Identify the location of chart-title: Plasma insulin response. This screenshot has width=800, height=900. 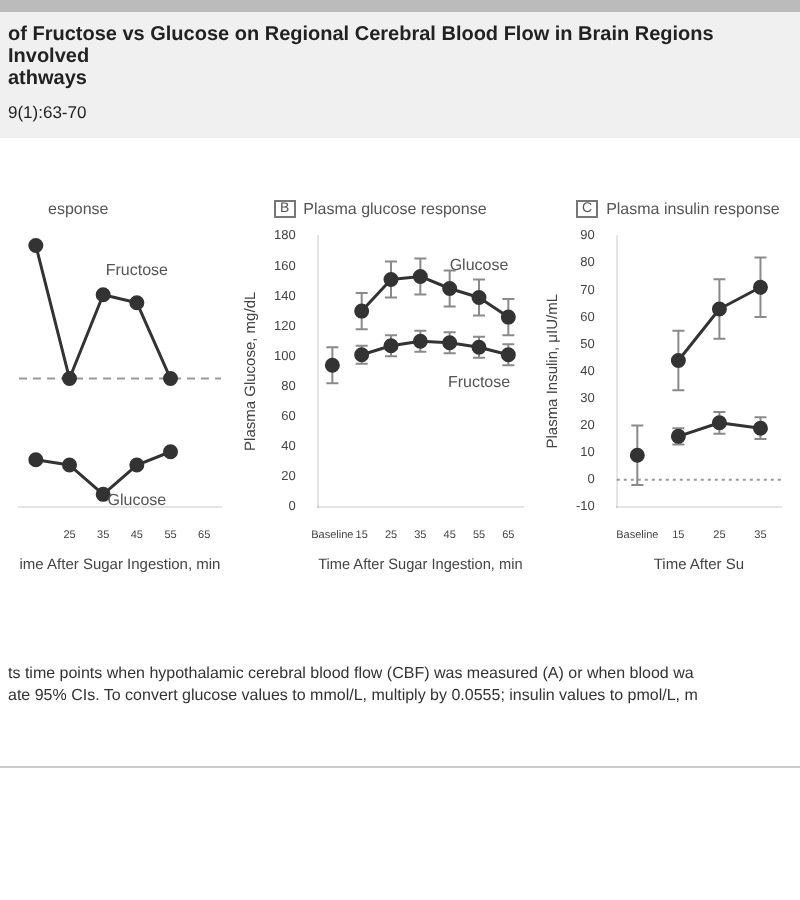
(693, 208).